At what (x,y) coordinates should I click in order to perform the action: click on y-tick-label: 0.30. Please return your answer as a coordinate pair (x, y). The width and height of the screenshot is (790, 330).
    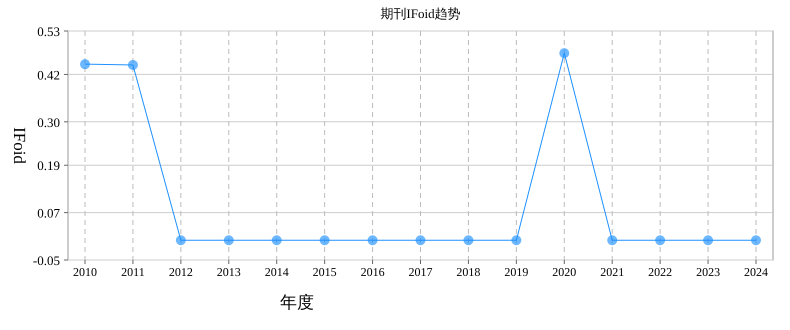
    Looking at the image, I should click on (48, 122).